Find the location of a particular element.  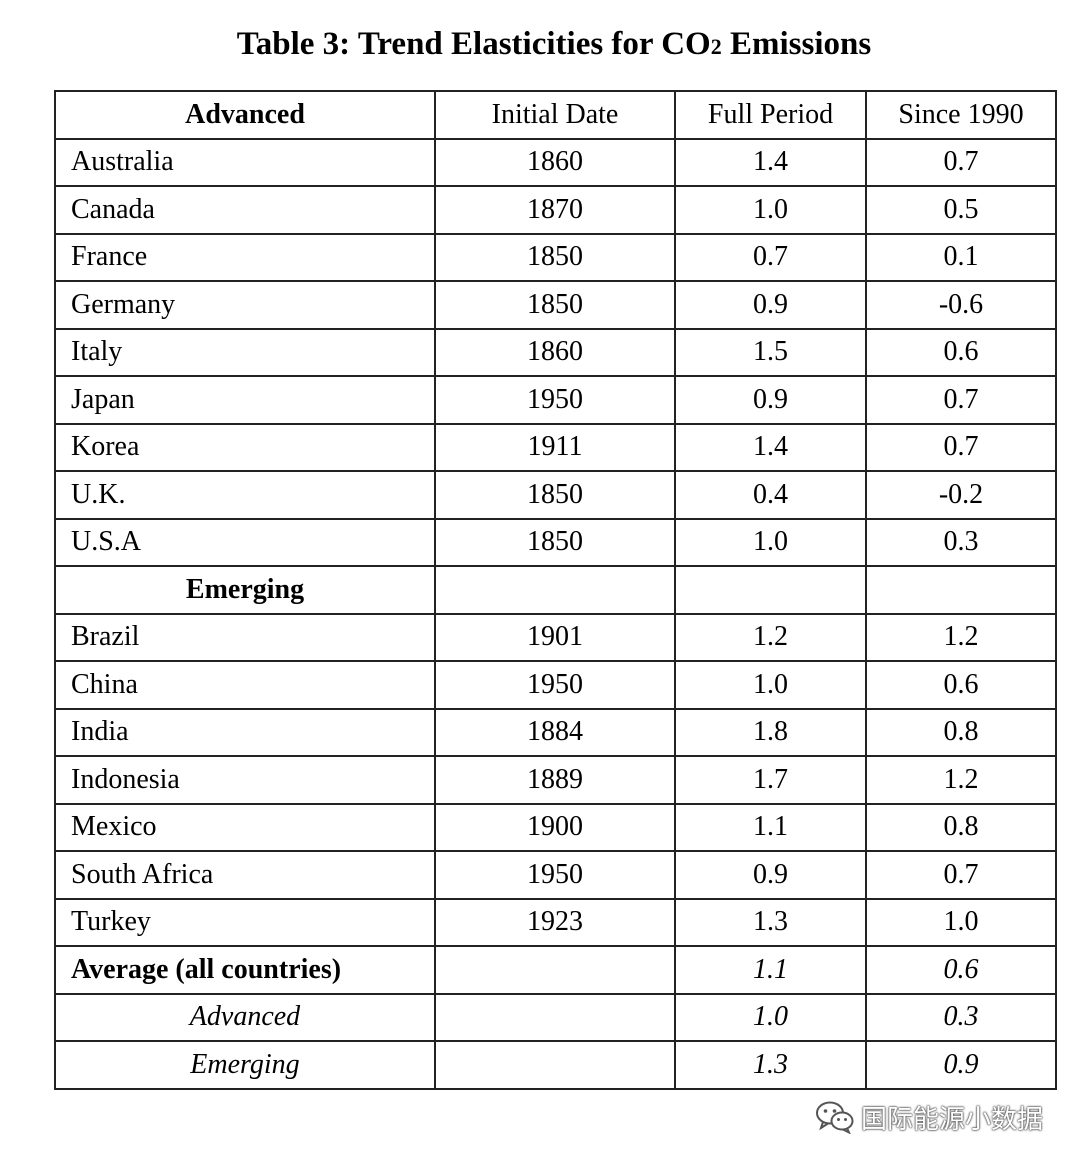

country-cell: Turkey is located at coordinates (245, 922).